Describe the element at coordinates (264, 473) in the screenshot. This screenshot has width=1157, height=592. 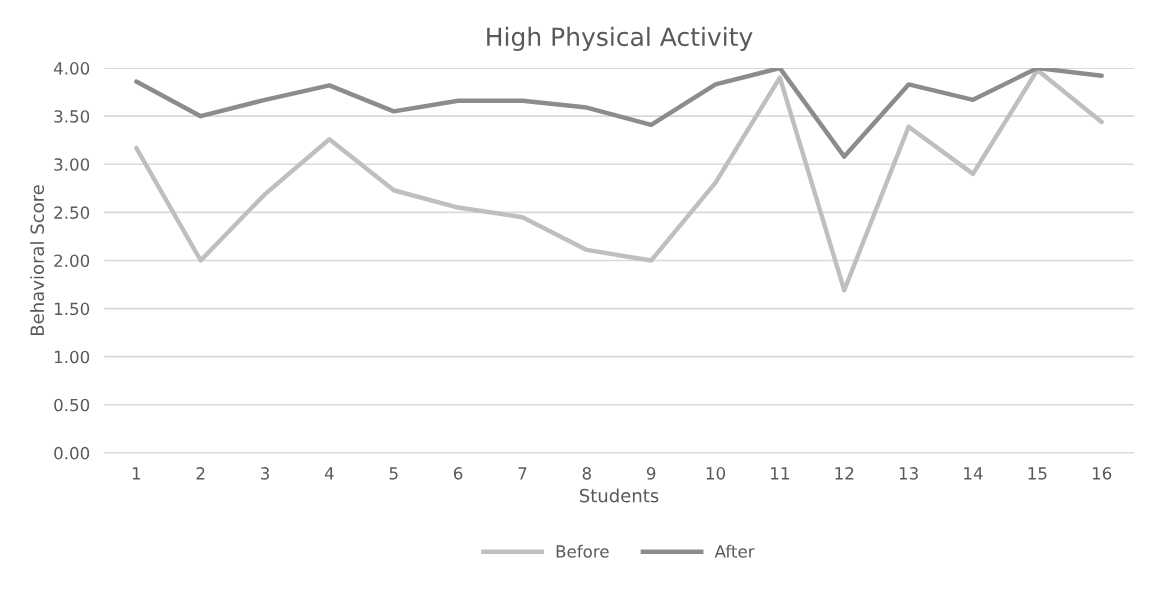
I see `x-tick-label: 3` at that location.